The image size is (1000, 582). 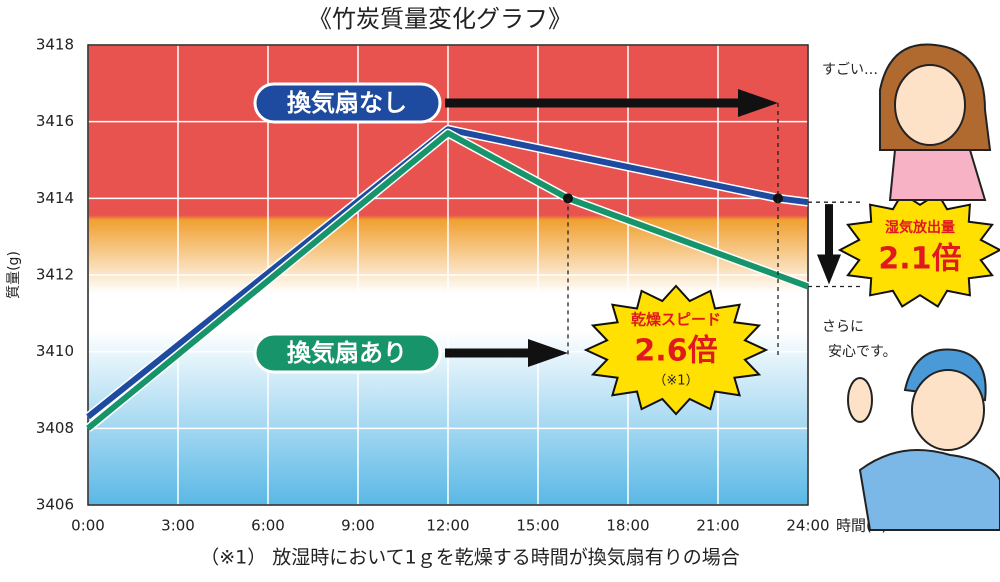 What do you see at coordinates (919, 259) in the screenshot?
I see `burst-value: 2.1倍` at bounding box center [919, 259].